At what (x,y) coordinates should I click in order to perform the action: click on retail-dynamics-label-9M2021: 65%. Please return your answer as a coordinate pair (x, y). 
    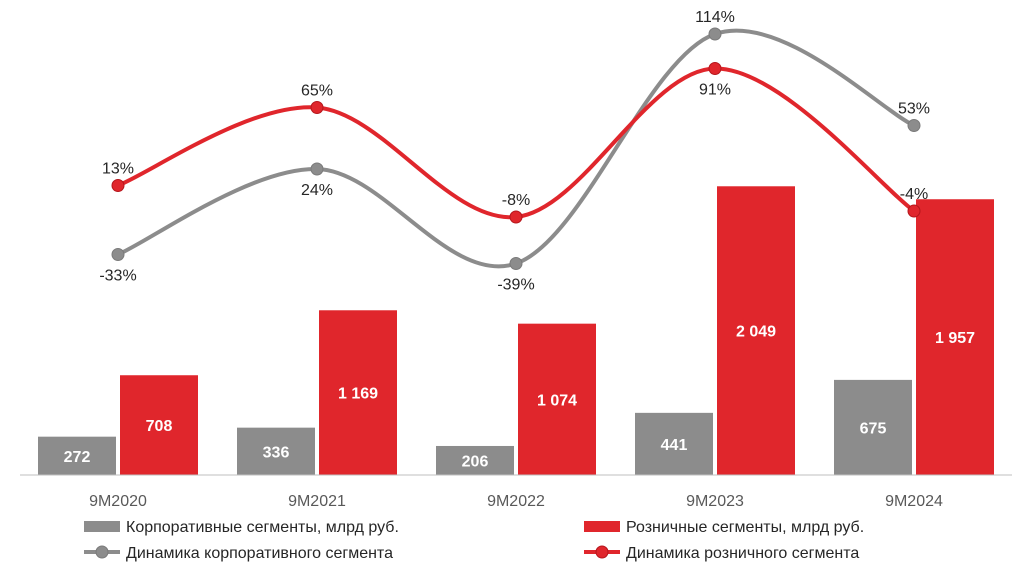
    Looking at the image, I should click on (317, 91).